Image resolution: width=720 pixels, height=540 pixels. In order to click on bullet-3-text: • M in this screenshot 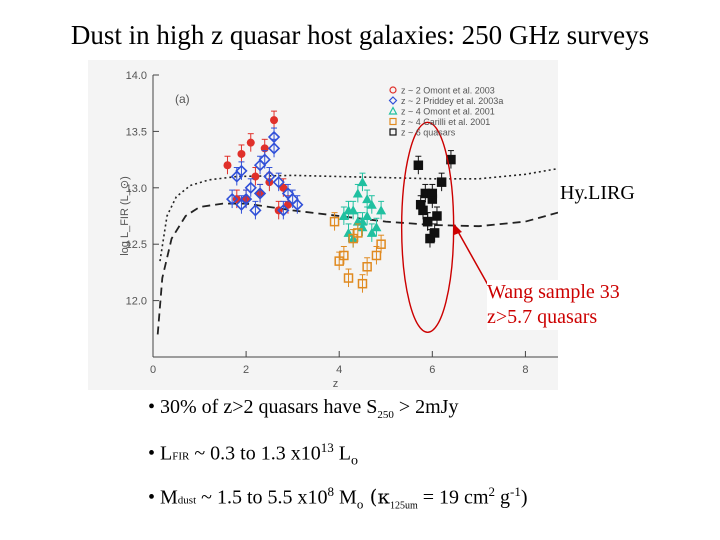, I will do `click(163, 497)`.